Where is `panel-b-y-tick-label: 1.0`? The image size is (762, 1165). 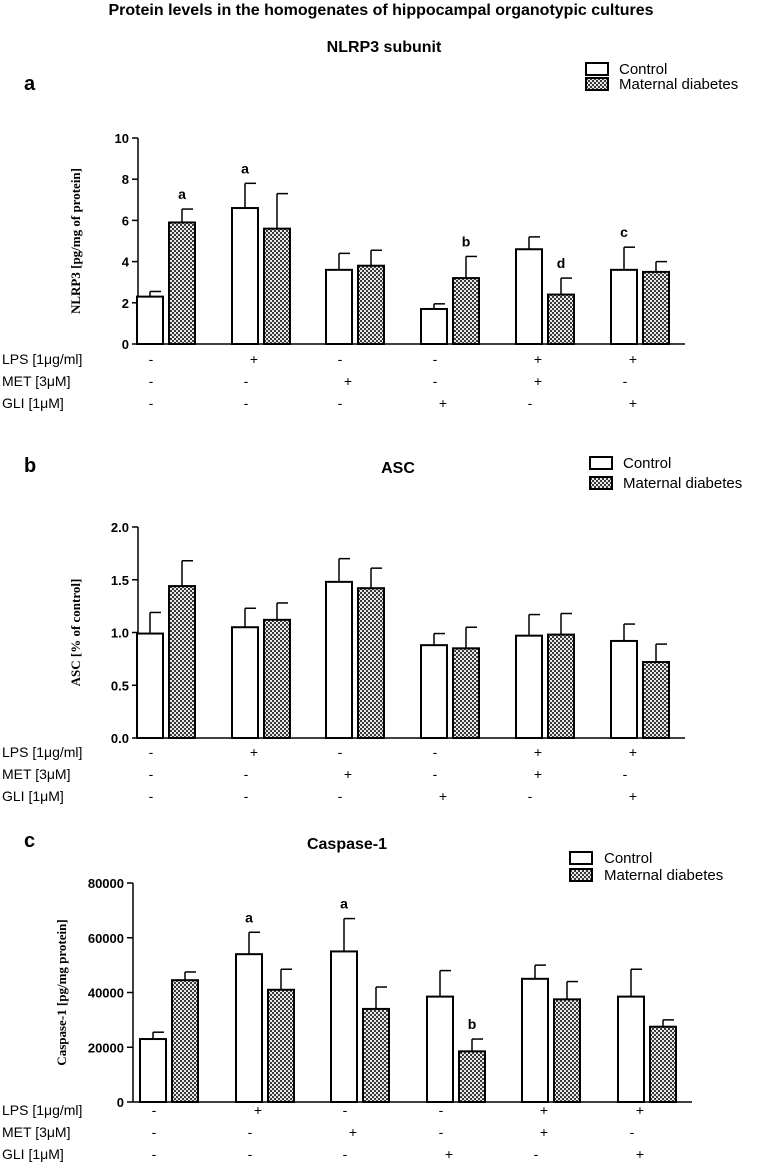
panel-b-y-tick-label: 1.0 is located at coordinates (120, 633).